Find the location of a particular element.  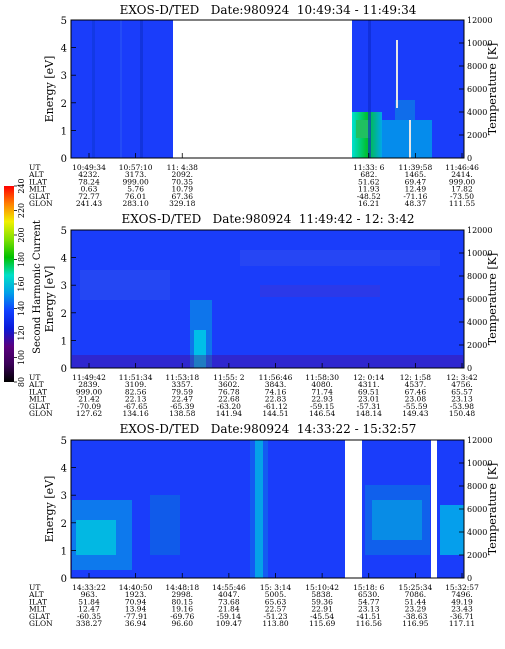

table-cell: 11:53:18 is located at coordinates (182, 377).